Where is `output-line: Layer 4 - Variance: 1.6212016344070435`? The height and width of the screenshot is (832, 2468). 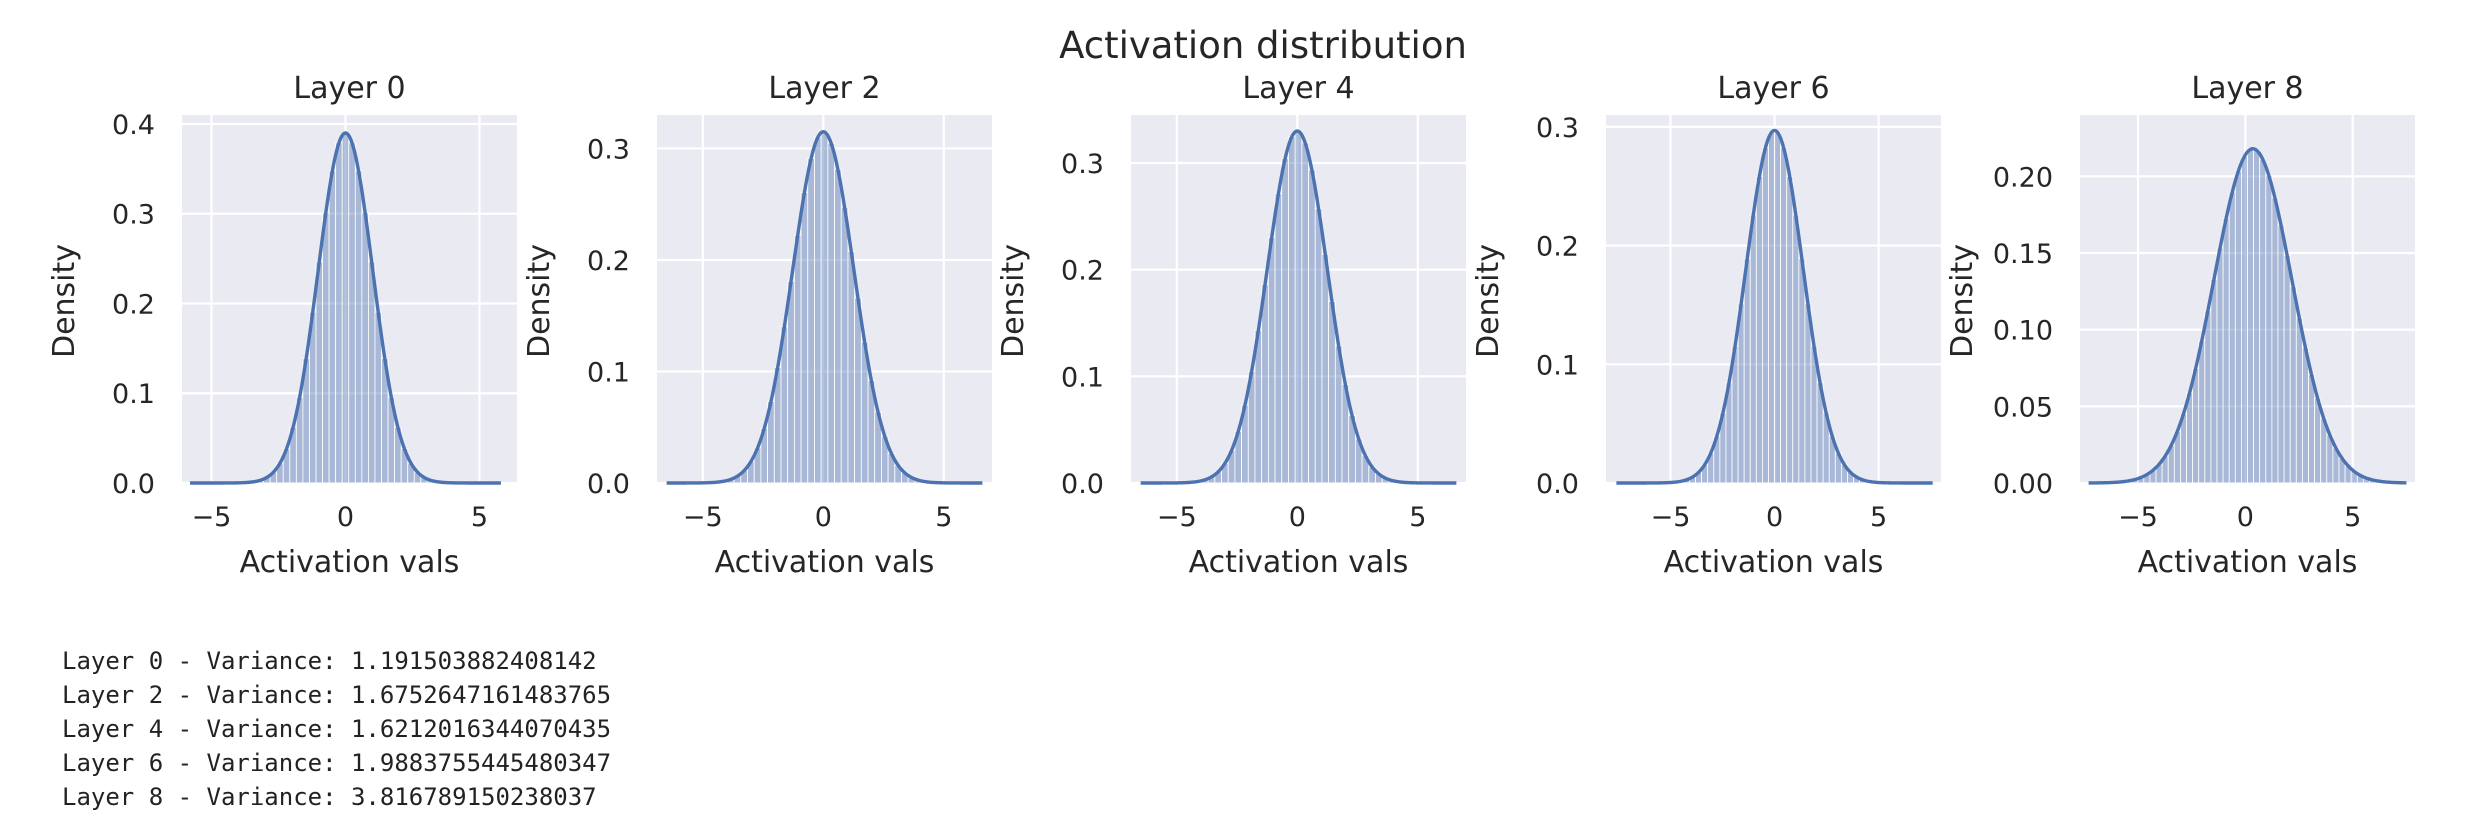
output-line: Layer 4 - Variance: 1.6212016344070435 is located at coordinates (337, 729).